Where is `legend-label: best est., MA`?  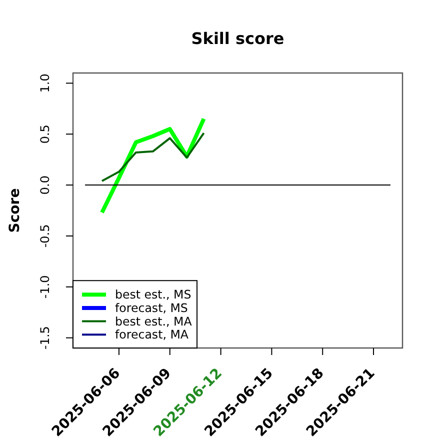 legend-label: best est., MA is located at coordinates (153, 321).